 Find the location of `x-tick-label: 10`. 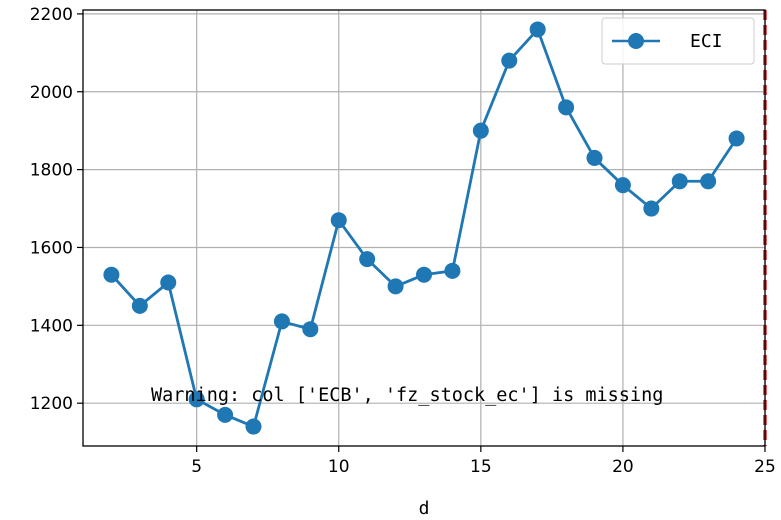

x-tick-label: 10 is located at coordinates (339, 467).